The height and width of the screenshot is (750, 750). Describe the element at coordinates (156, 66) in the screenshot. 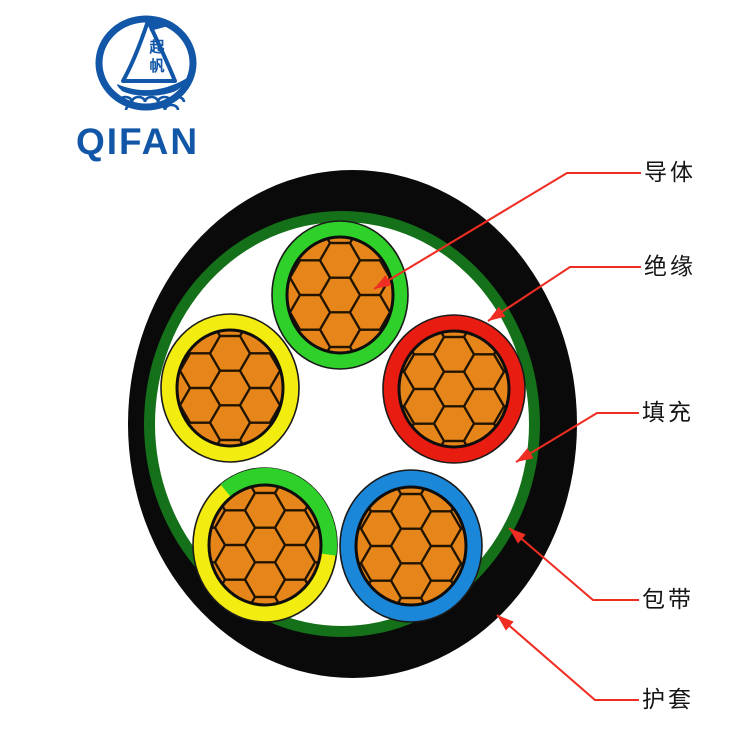

I see `sail-character: 帆` at that location.